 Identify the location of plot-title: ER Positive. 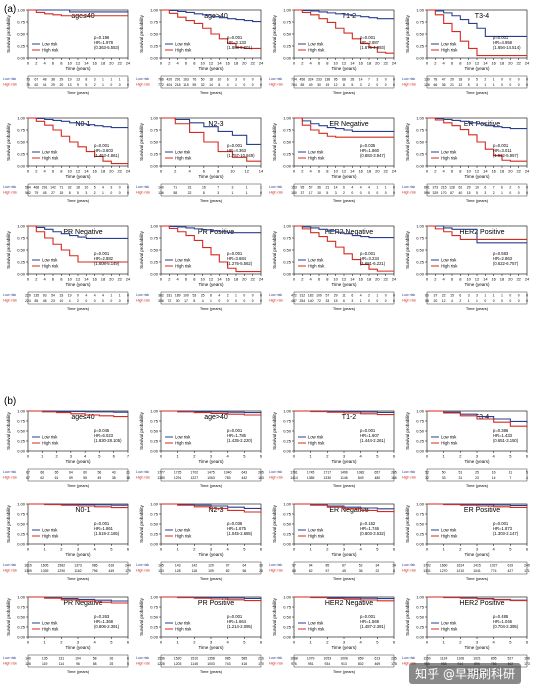
(482, 510).